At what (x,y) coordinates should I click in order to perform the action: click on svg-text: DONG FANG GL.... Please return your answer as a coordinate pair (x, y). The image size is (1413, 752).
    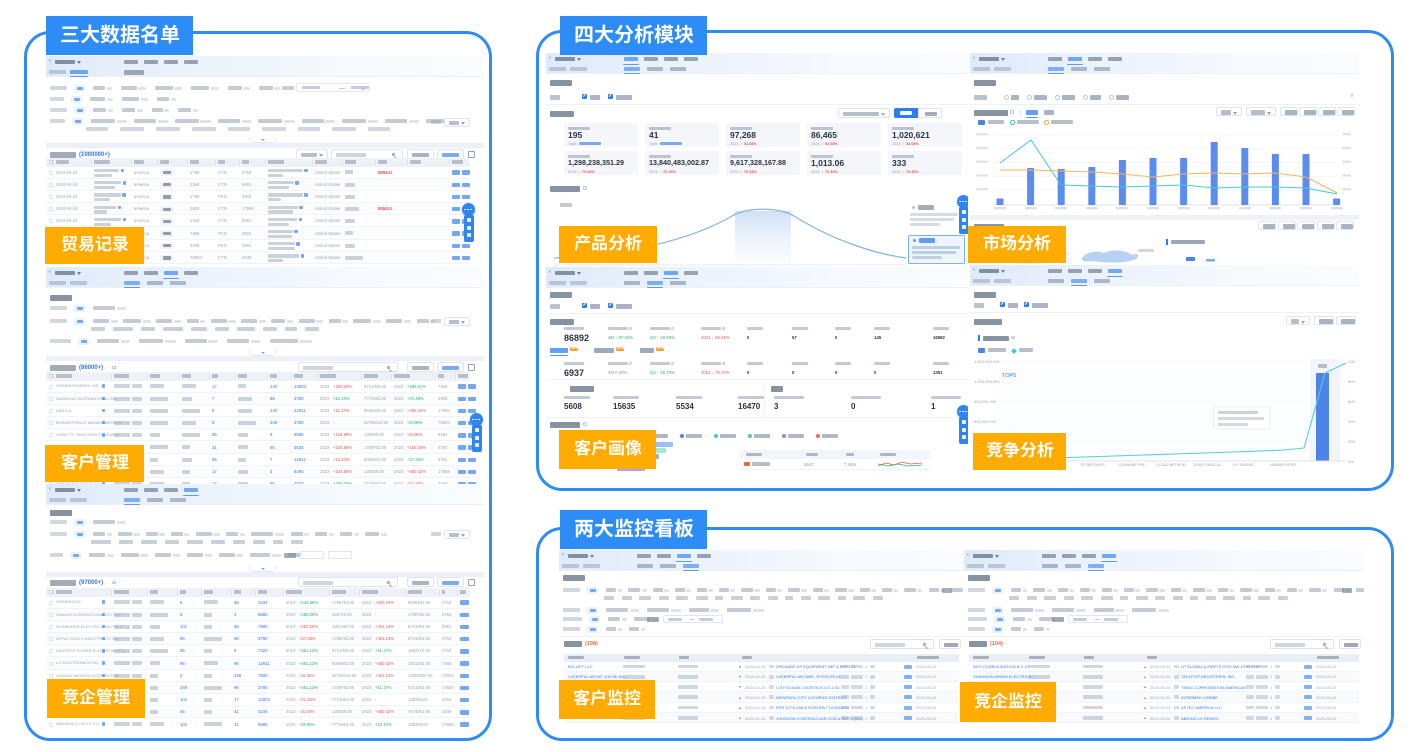
    Looking at the image, I should click on (1209, 465).